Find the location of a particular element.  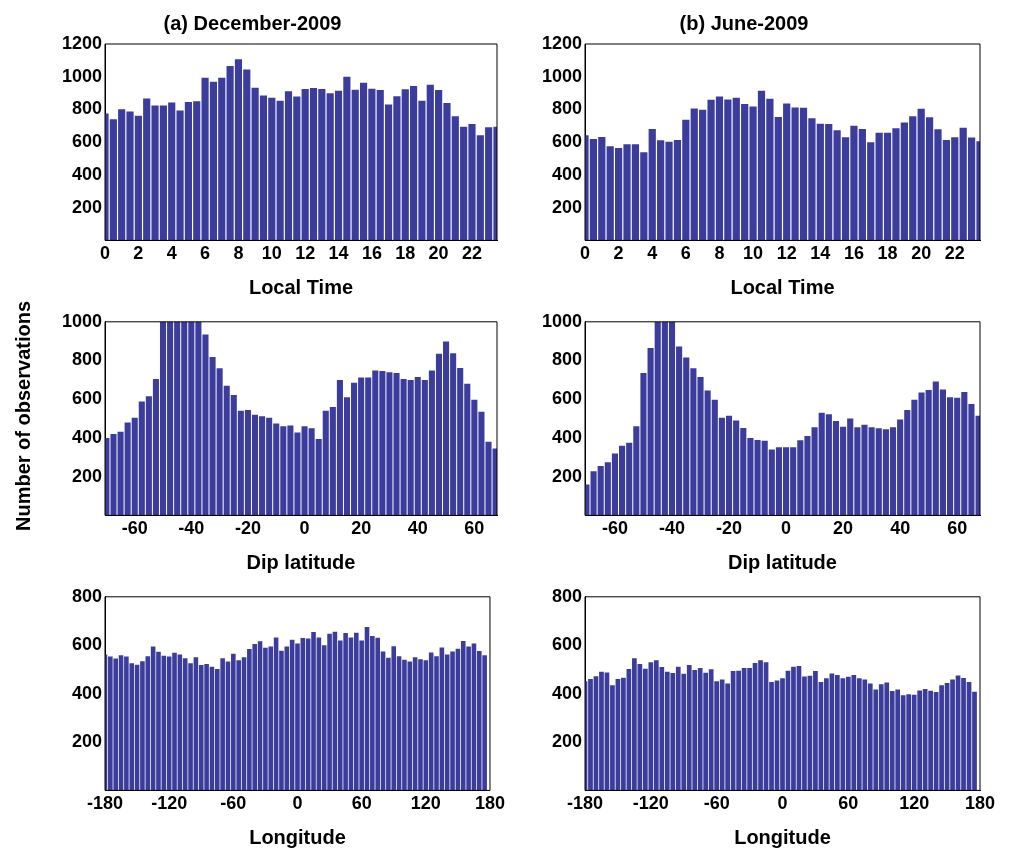

chart-title: (a) December-2009 is located at coordinates (252, 22).